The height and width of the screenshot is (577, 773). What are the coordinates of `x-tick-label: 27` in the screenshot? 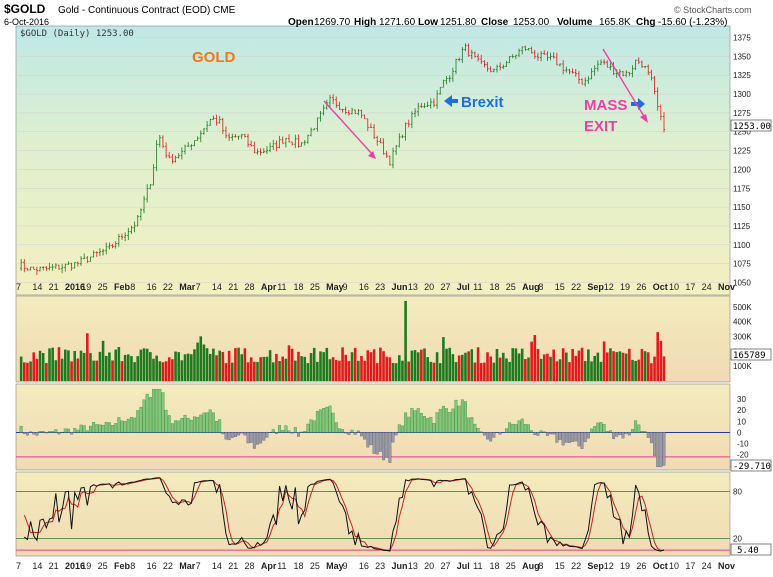 It's located at (445, 287).